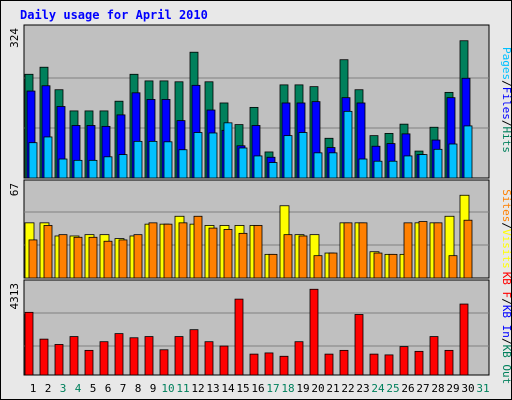 Image resolution: width=512 pixels, height=400 pixels. What do you see at coordinates (482, 388) in the screenshot?
I see `x-tick-day-31: 31` at bounding box center [482, 388].